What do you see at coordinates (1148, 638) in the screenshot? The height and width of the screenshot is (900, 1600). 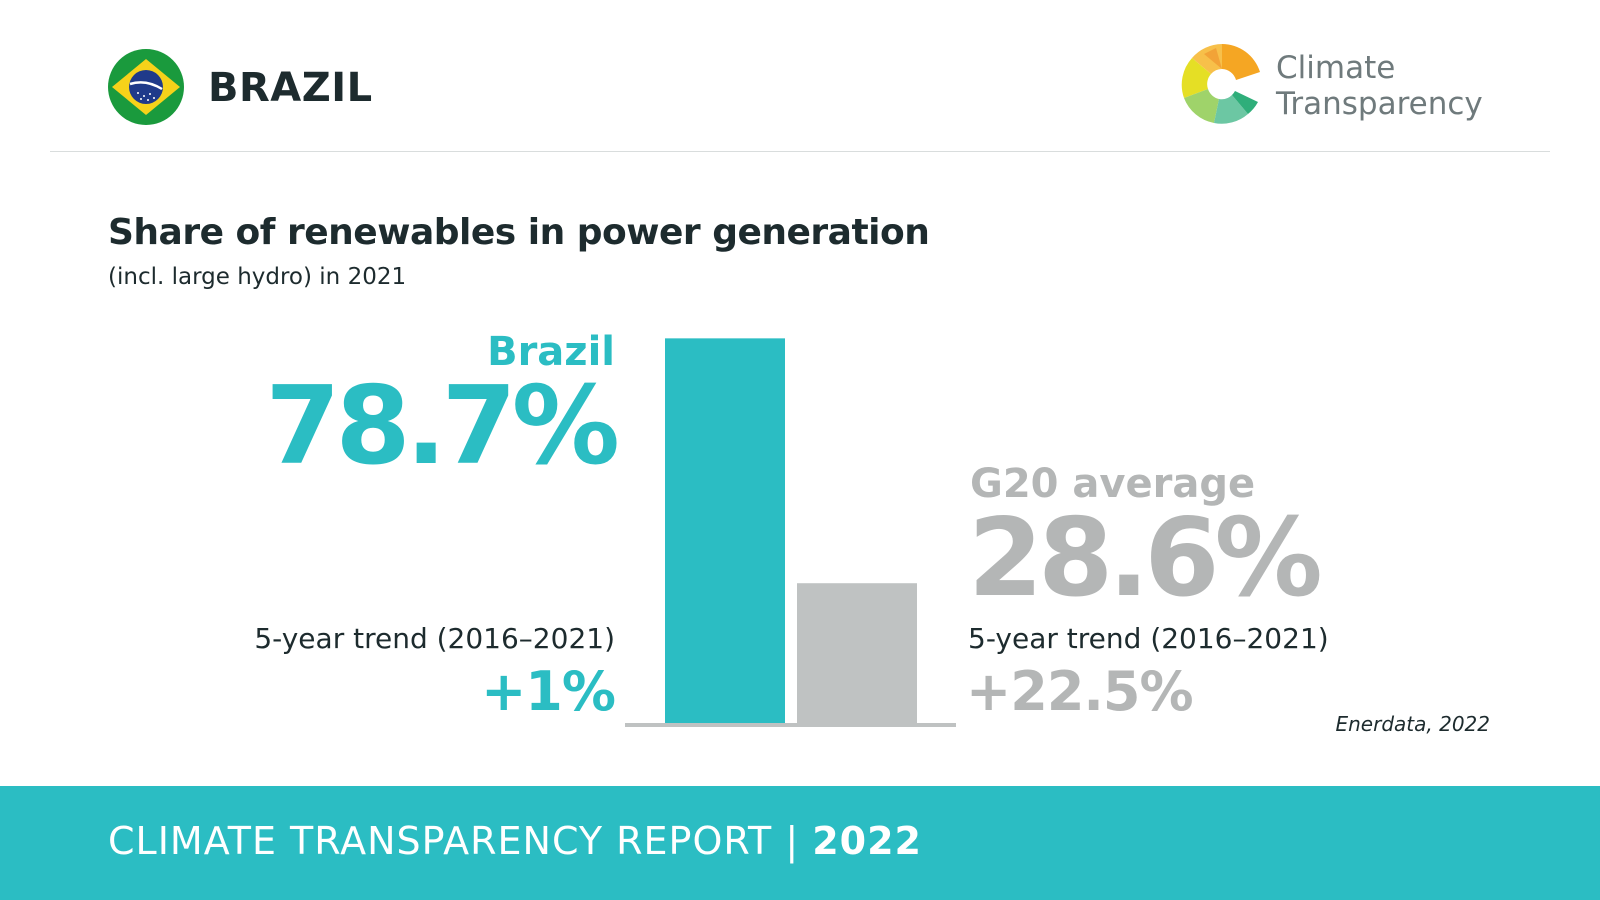 I see `trend-label-g20: 5-year trend (2016–2021)` at bounding box center [1148, 638].